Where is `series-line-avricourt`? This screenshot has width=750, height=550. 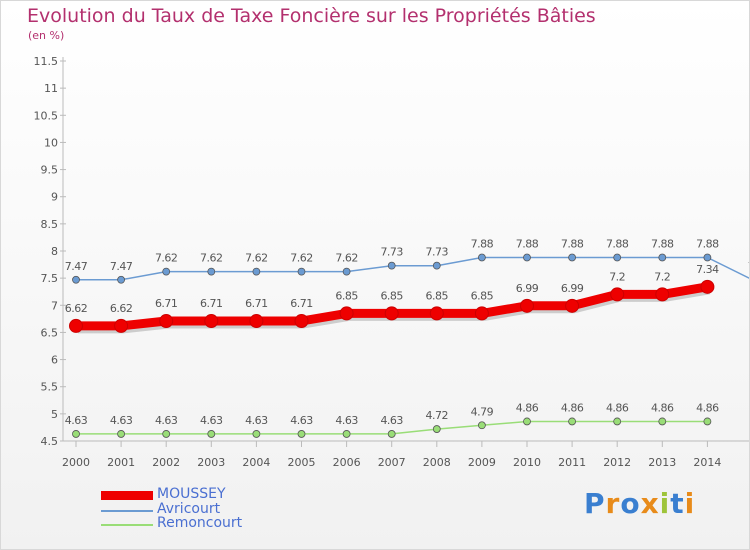 series-line-avricourt is located at coordinates (412, 268).